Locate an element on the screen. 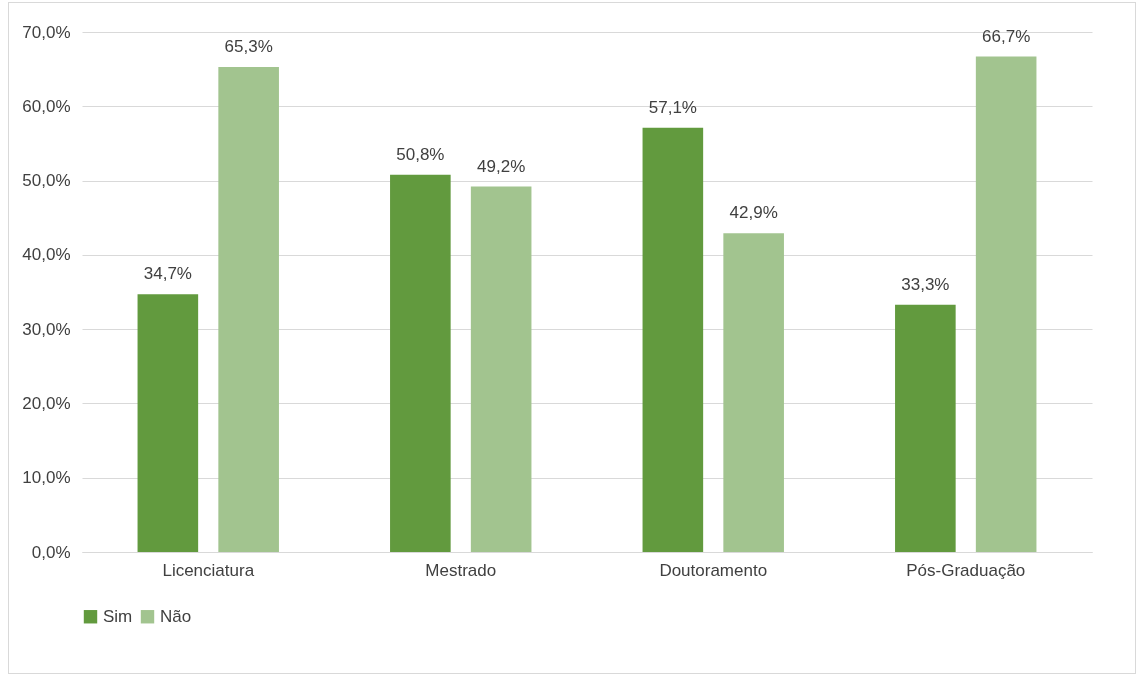  y-tick-label: 0,0% is located at coordinates (51, 552).